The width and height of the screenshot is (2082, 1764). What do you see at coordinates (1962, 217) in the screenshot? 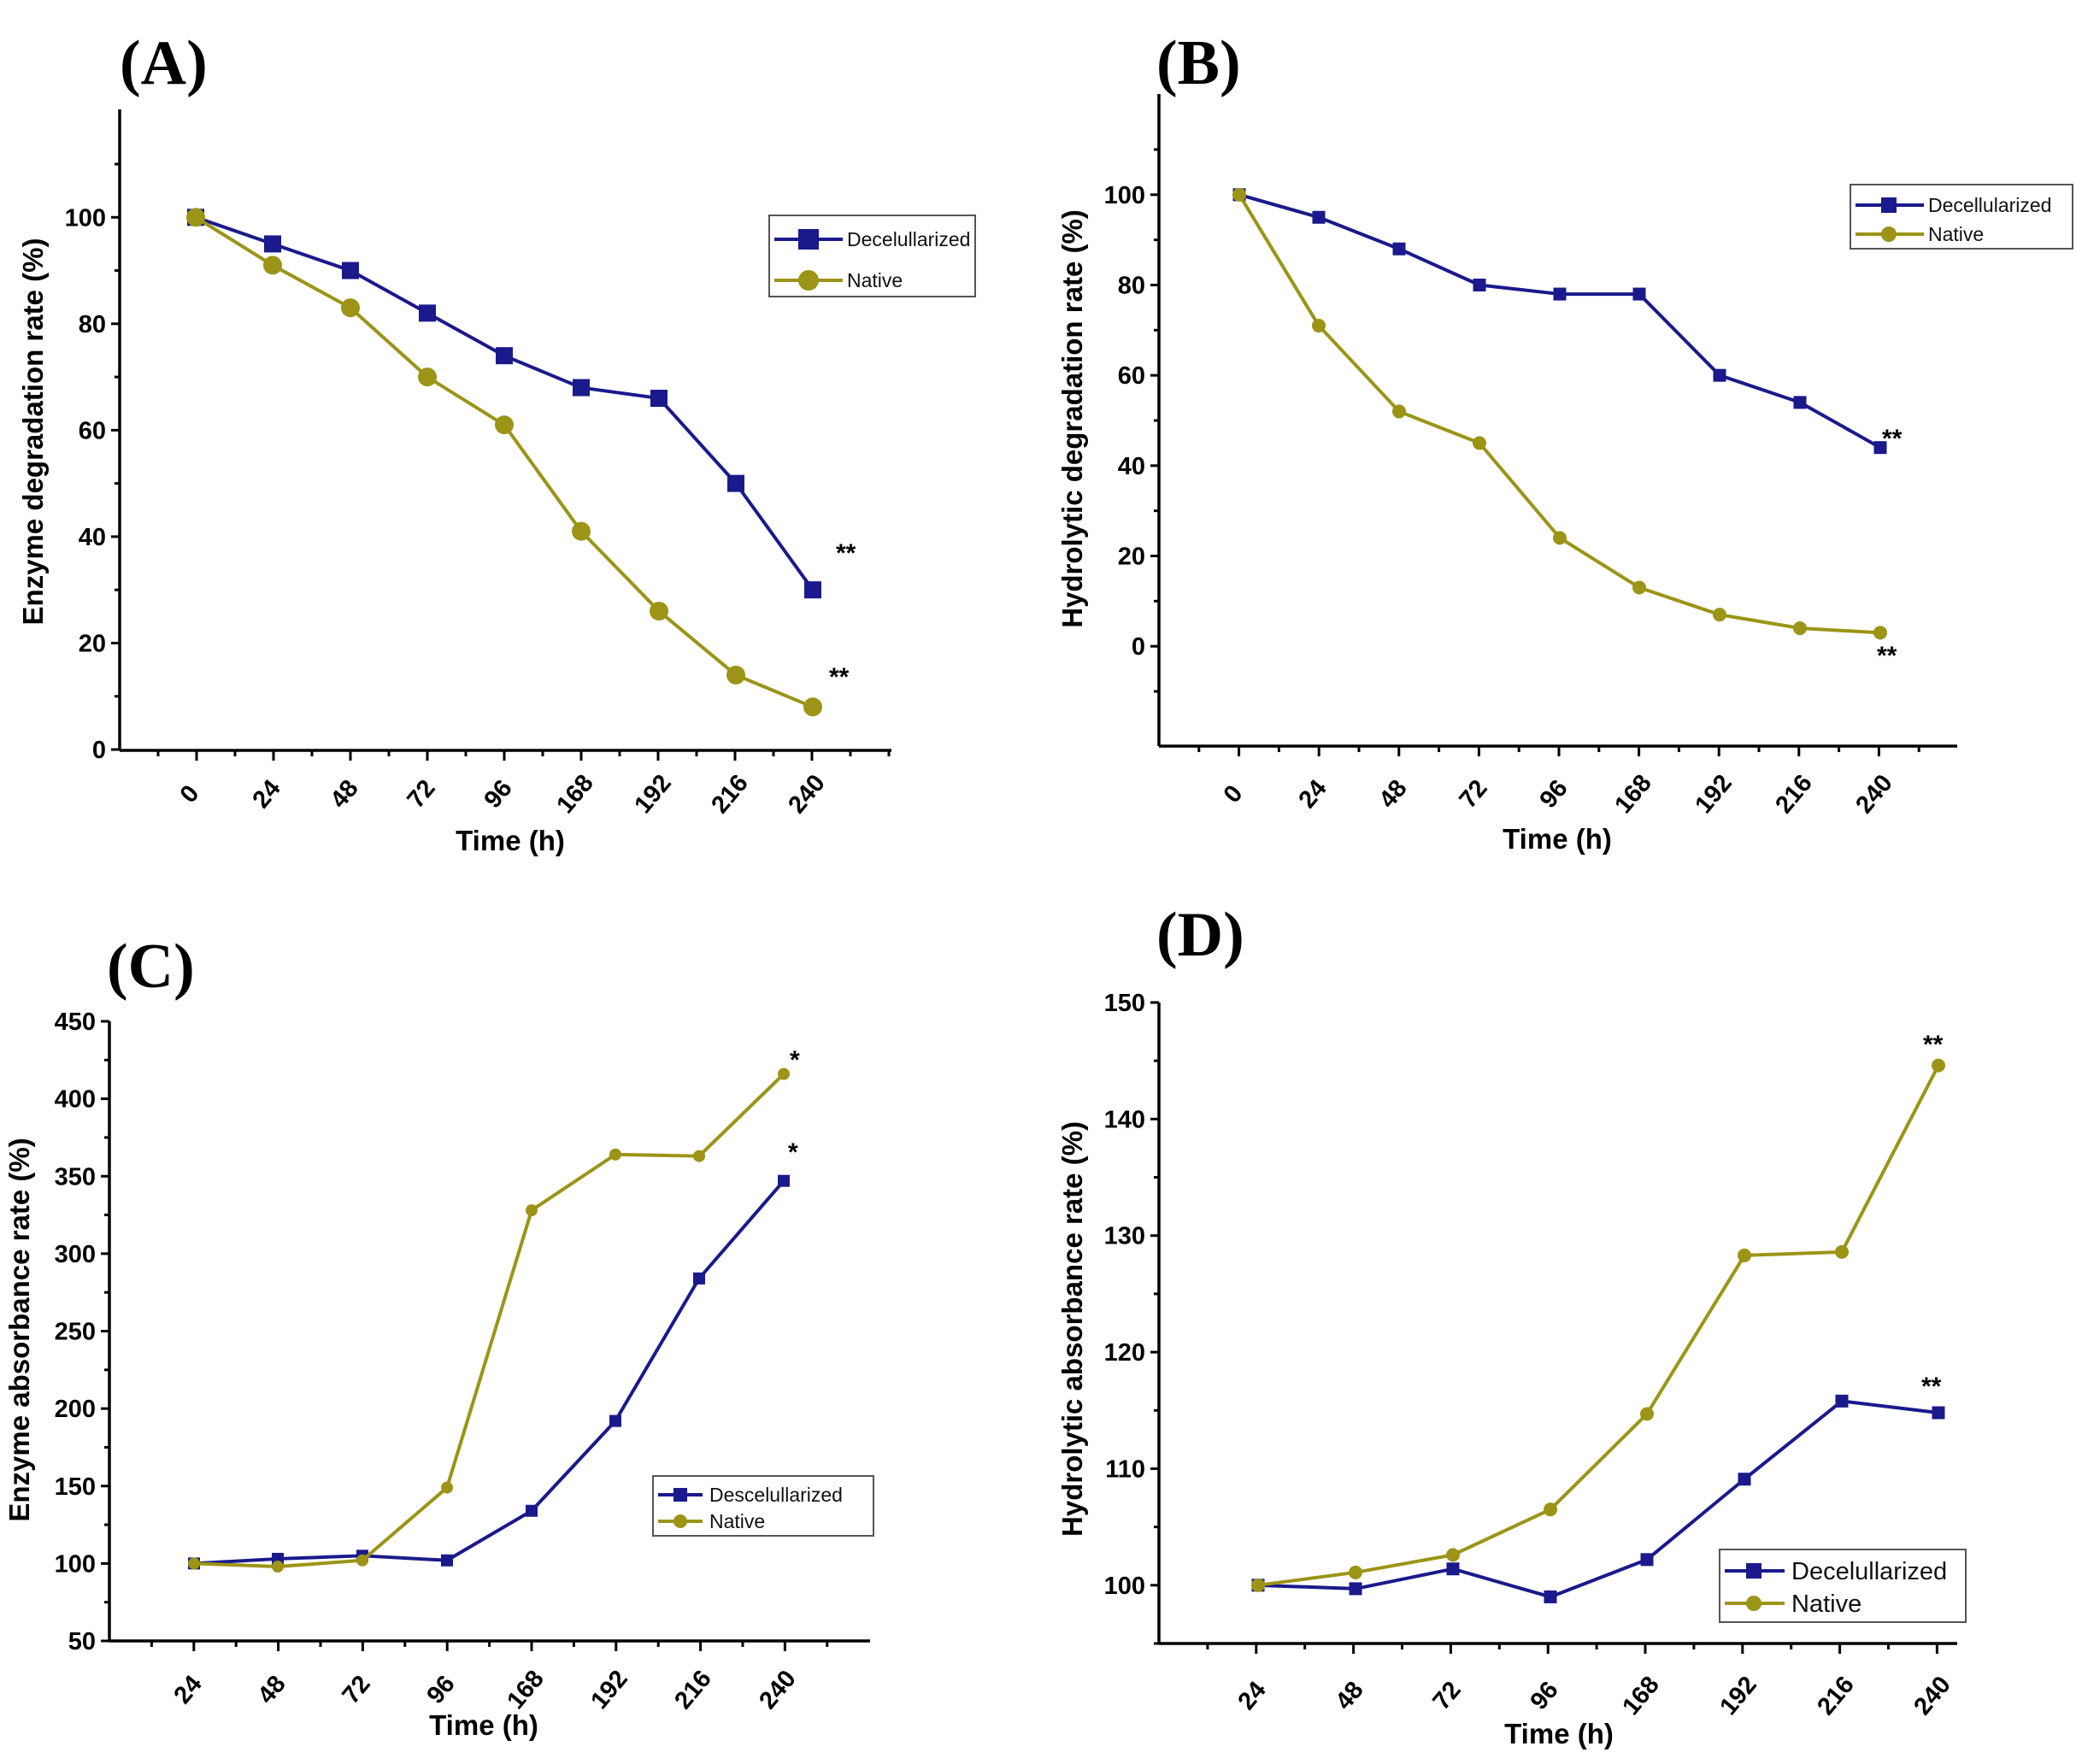
I see `legend: Decellularized Native` at bounding box center [1962, 217].